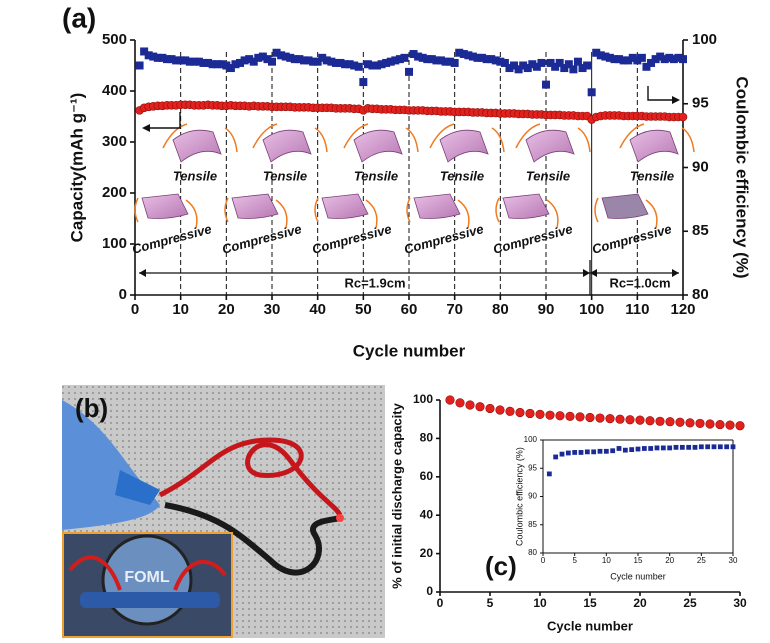 The width and height of the screenshot is (770, 643). Describe the element at coordinates (669, 560) in the screenshot. I see `x-tick-label: 20` at that location.